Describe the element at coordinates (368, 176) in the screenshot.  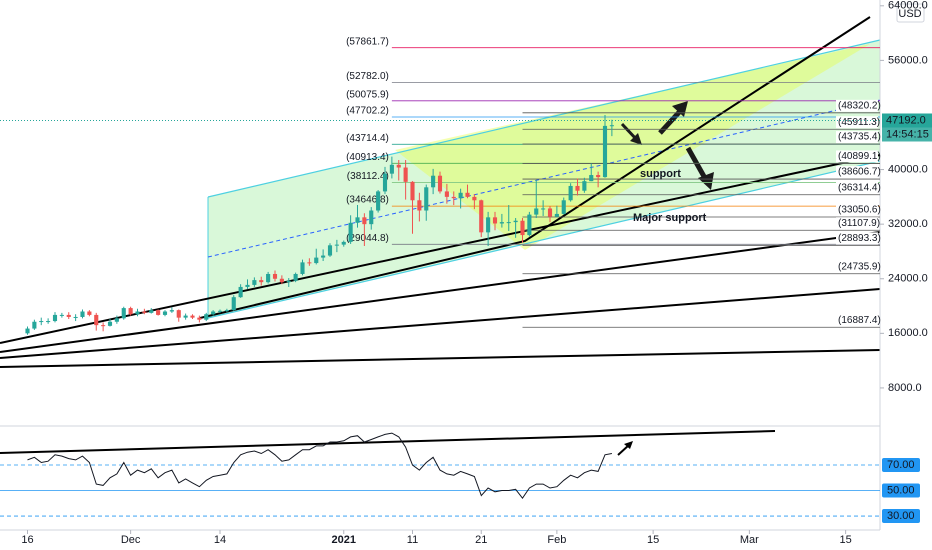
I see `fib-label: (38112.4)` at that location.